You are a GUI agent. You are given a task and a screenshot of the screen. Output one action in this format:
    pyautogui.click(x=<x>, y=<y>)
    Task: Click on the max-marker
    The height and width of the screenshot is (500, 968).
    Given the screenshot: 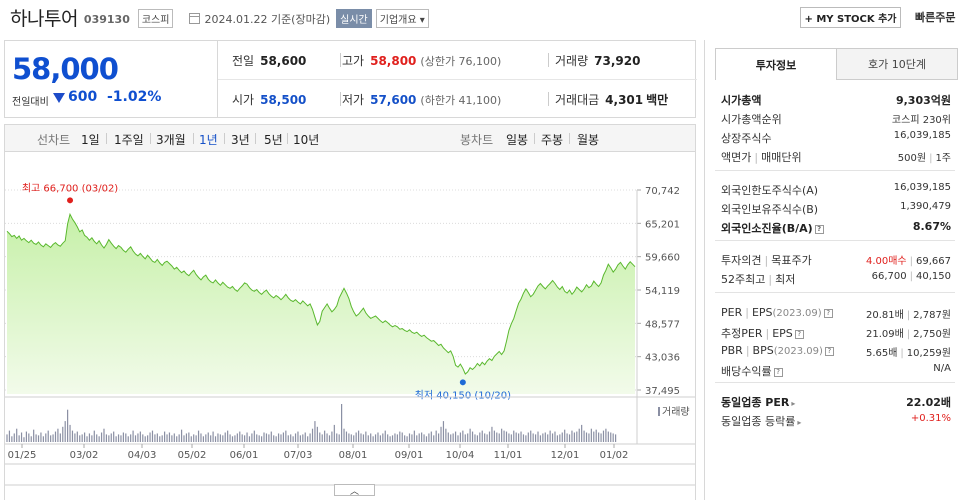 What is the action you would take?
    pyautogui.click(x=70, y=200)
    